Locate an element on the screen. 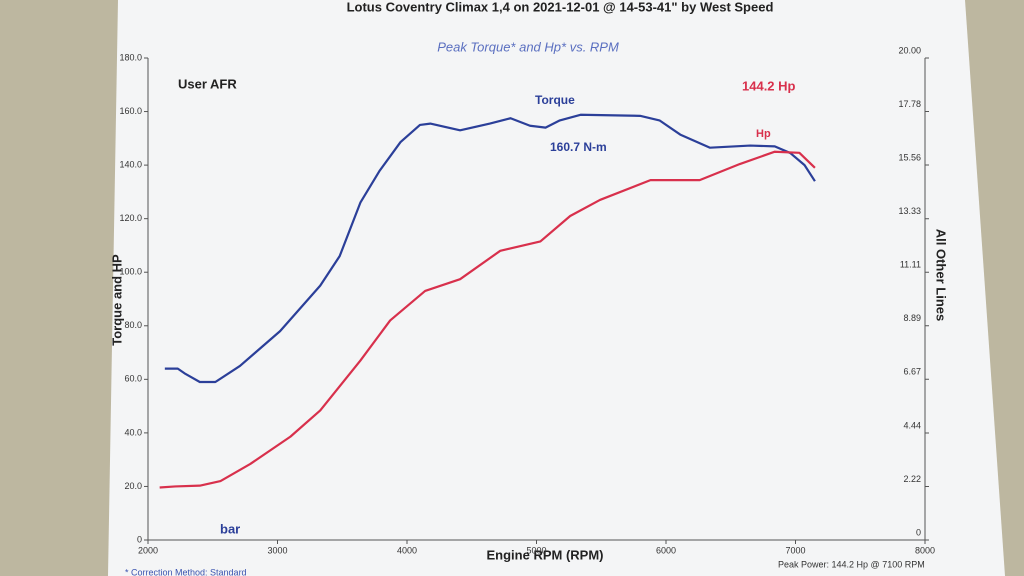  y-tick-label: 0 is located at coordinates (139, 539).